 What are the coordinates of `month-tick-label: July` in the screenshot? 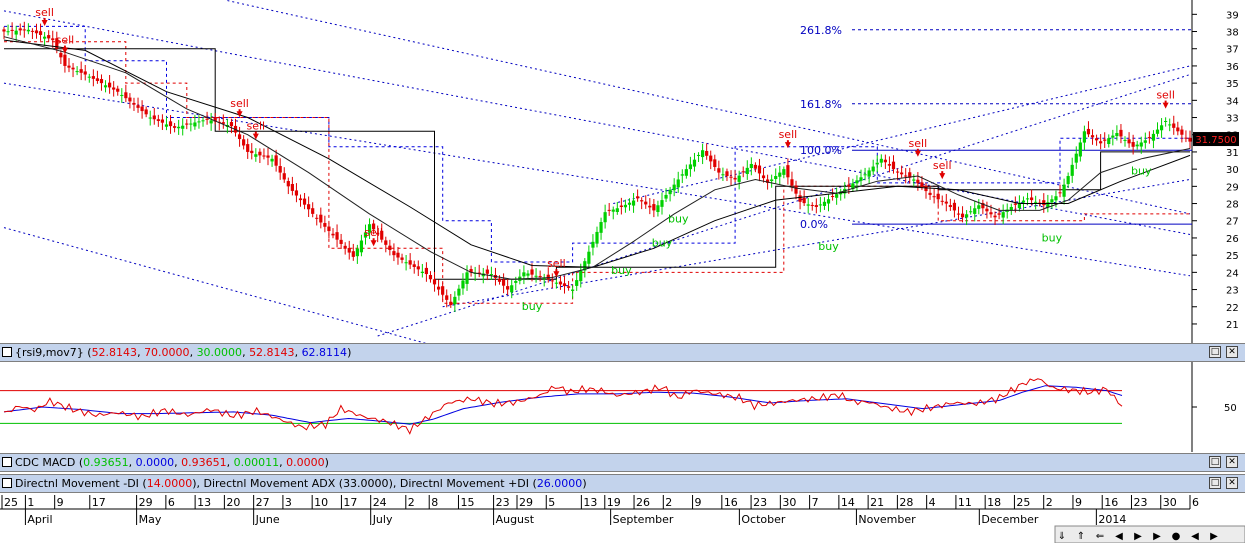 It's located at (382, 519).